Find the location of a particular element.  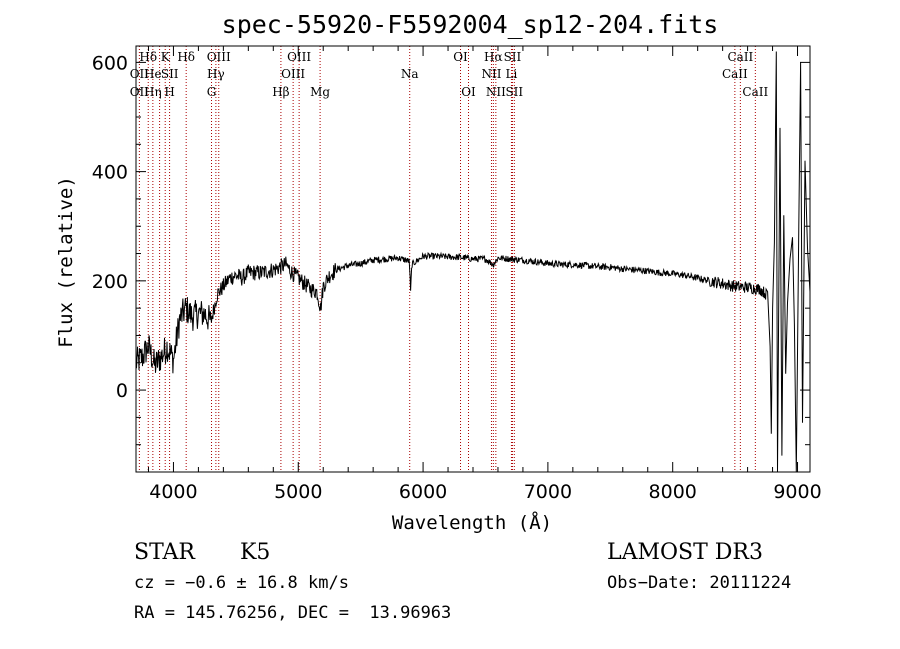

line-label: Li is located at coordinates (512, 74).